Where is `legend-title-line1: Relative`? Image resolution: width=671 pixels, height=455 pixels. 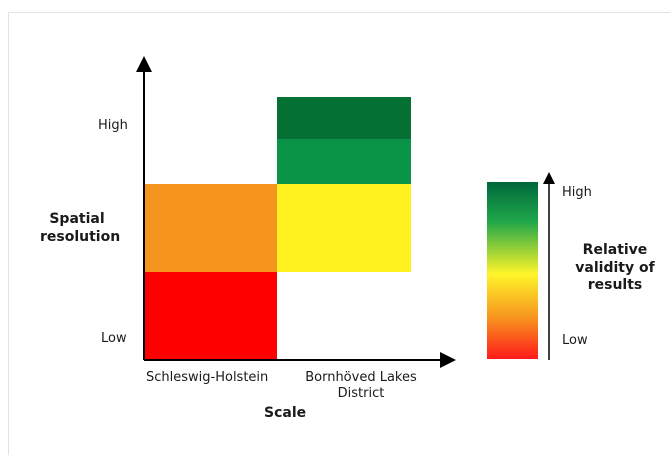 legend-title-line1: Relative is located at coordinates (615, 250).